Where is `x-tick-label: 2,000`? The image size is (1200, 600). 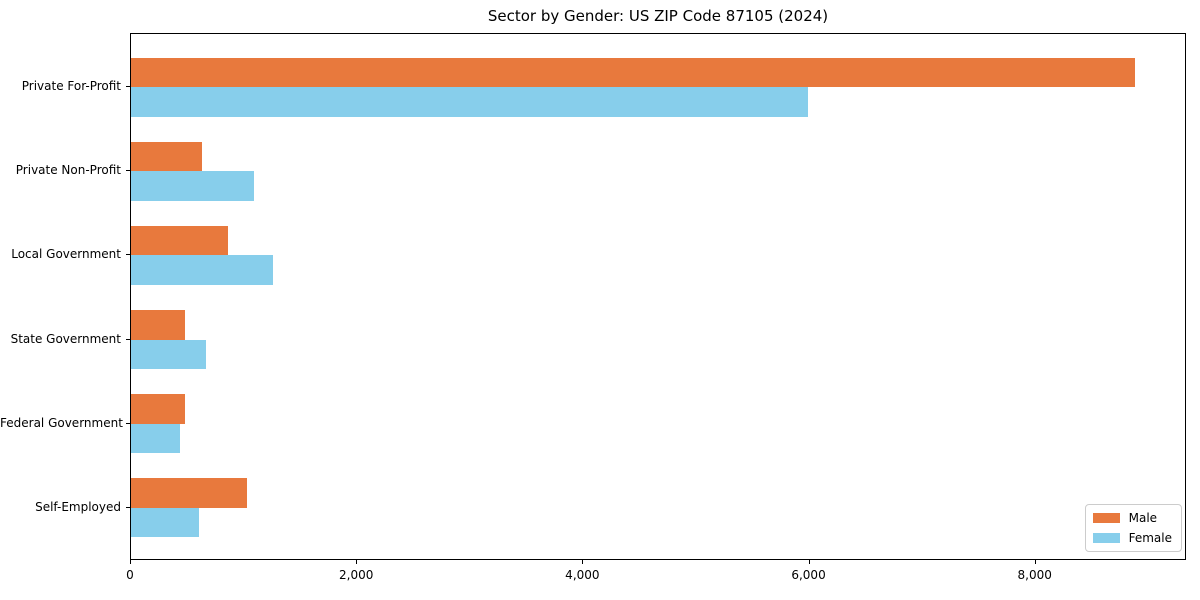
x-tick-label: 2,000 is located at coordinates (356, 575).